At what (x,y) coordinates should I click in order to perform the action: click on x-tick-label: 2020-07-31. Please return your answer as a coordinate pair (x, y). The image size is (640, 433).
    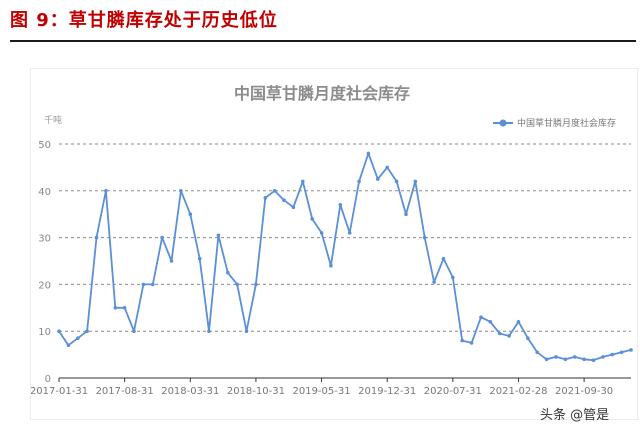
    Looking at the image, I should click on (453, 391).